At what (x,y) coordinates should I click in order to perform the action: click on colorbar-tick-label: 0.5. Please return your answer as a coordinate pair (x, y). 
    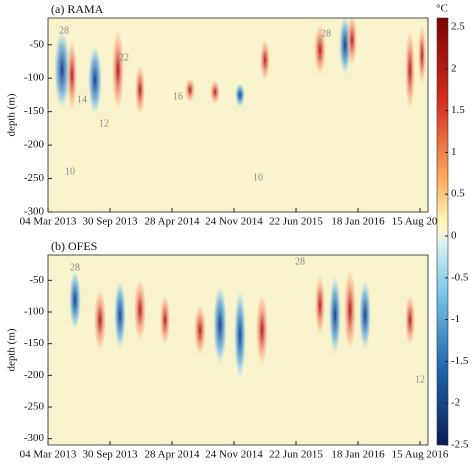
    Looking at the image, I should click on (458, 194).